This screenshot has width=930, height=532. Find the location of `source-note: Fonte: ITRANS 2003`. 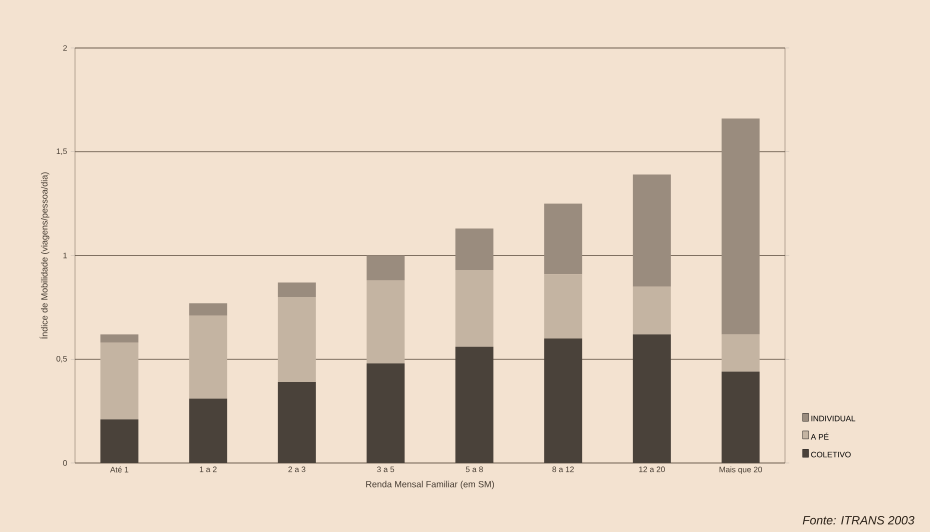

source-note: Fonte: ITRANS 2003 is located at coordinates (858, 520).